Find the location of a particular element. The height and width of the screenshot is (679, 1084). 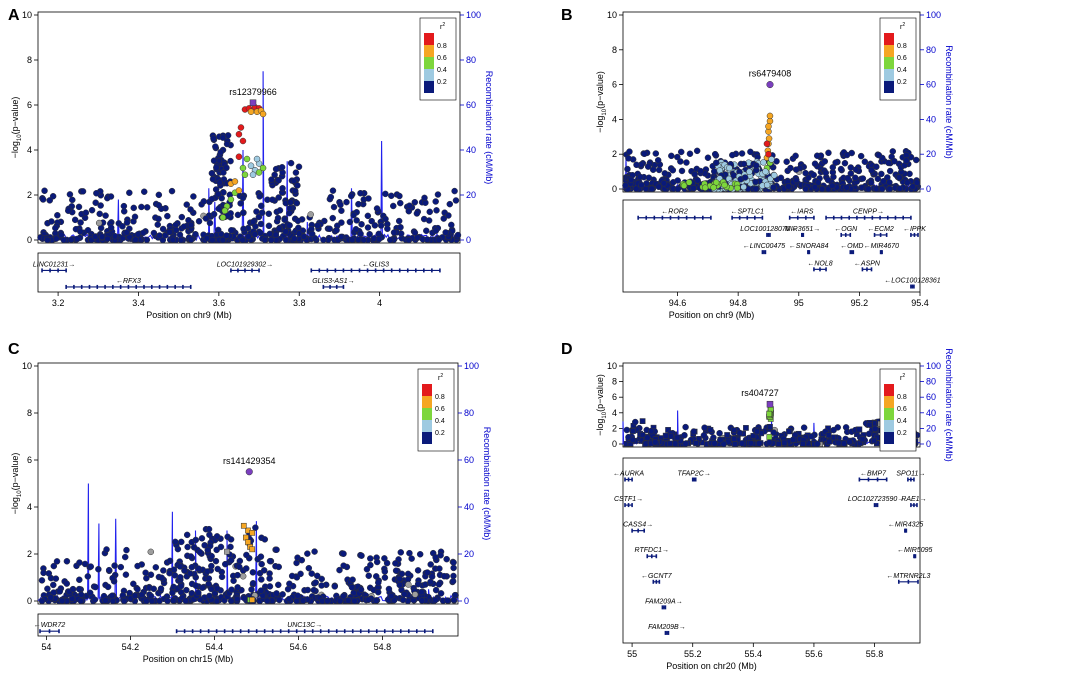

x-axis-label: Position on chr9 (Mb) is located at coordinates (189, 315).